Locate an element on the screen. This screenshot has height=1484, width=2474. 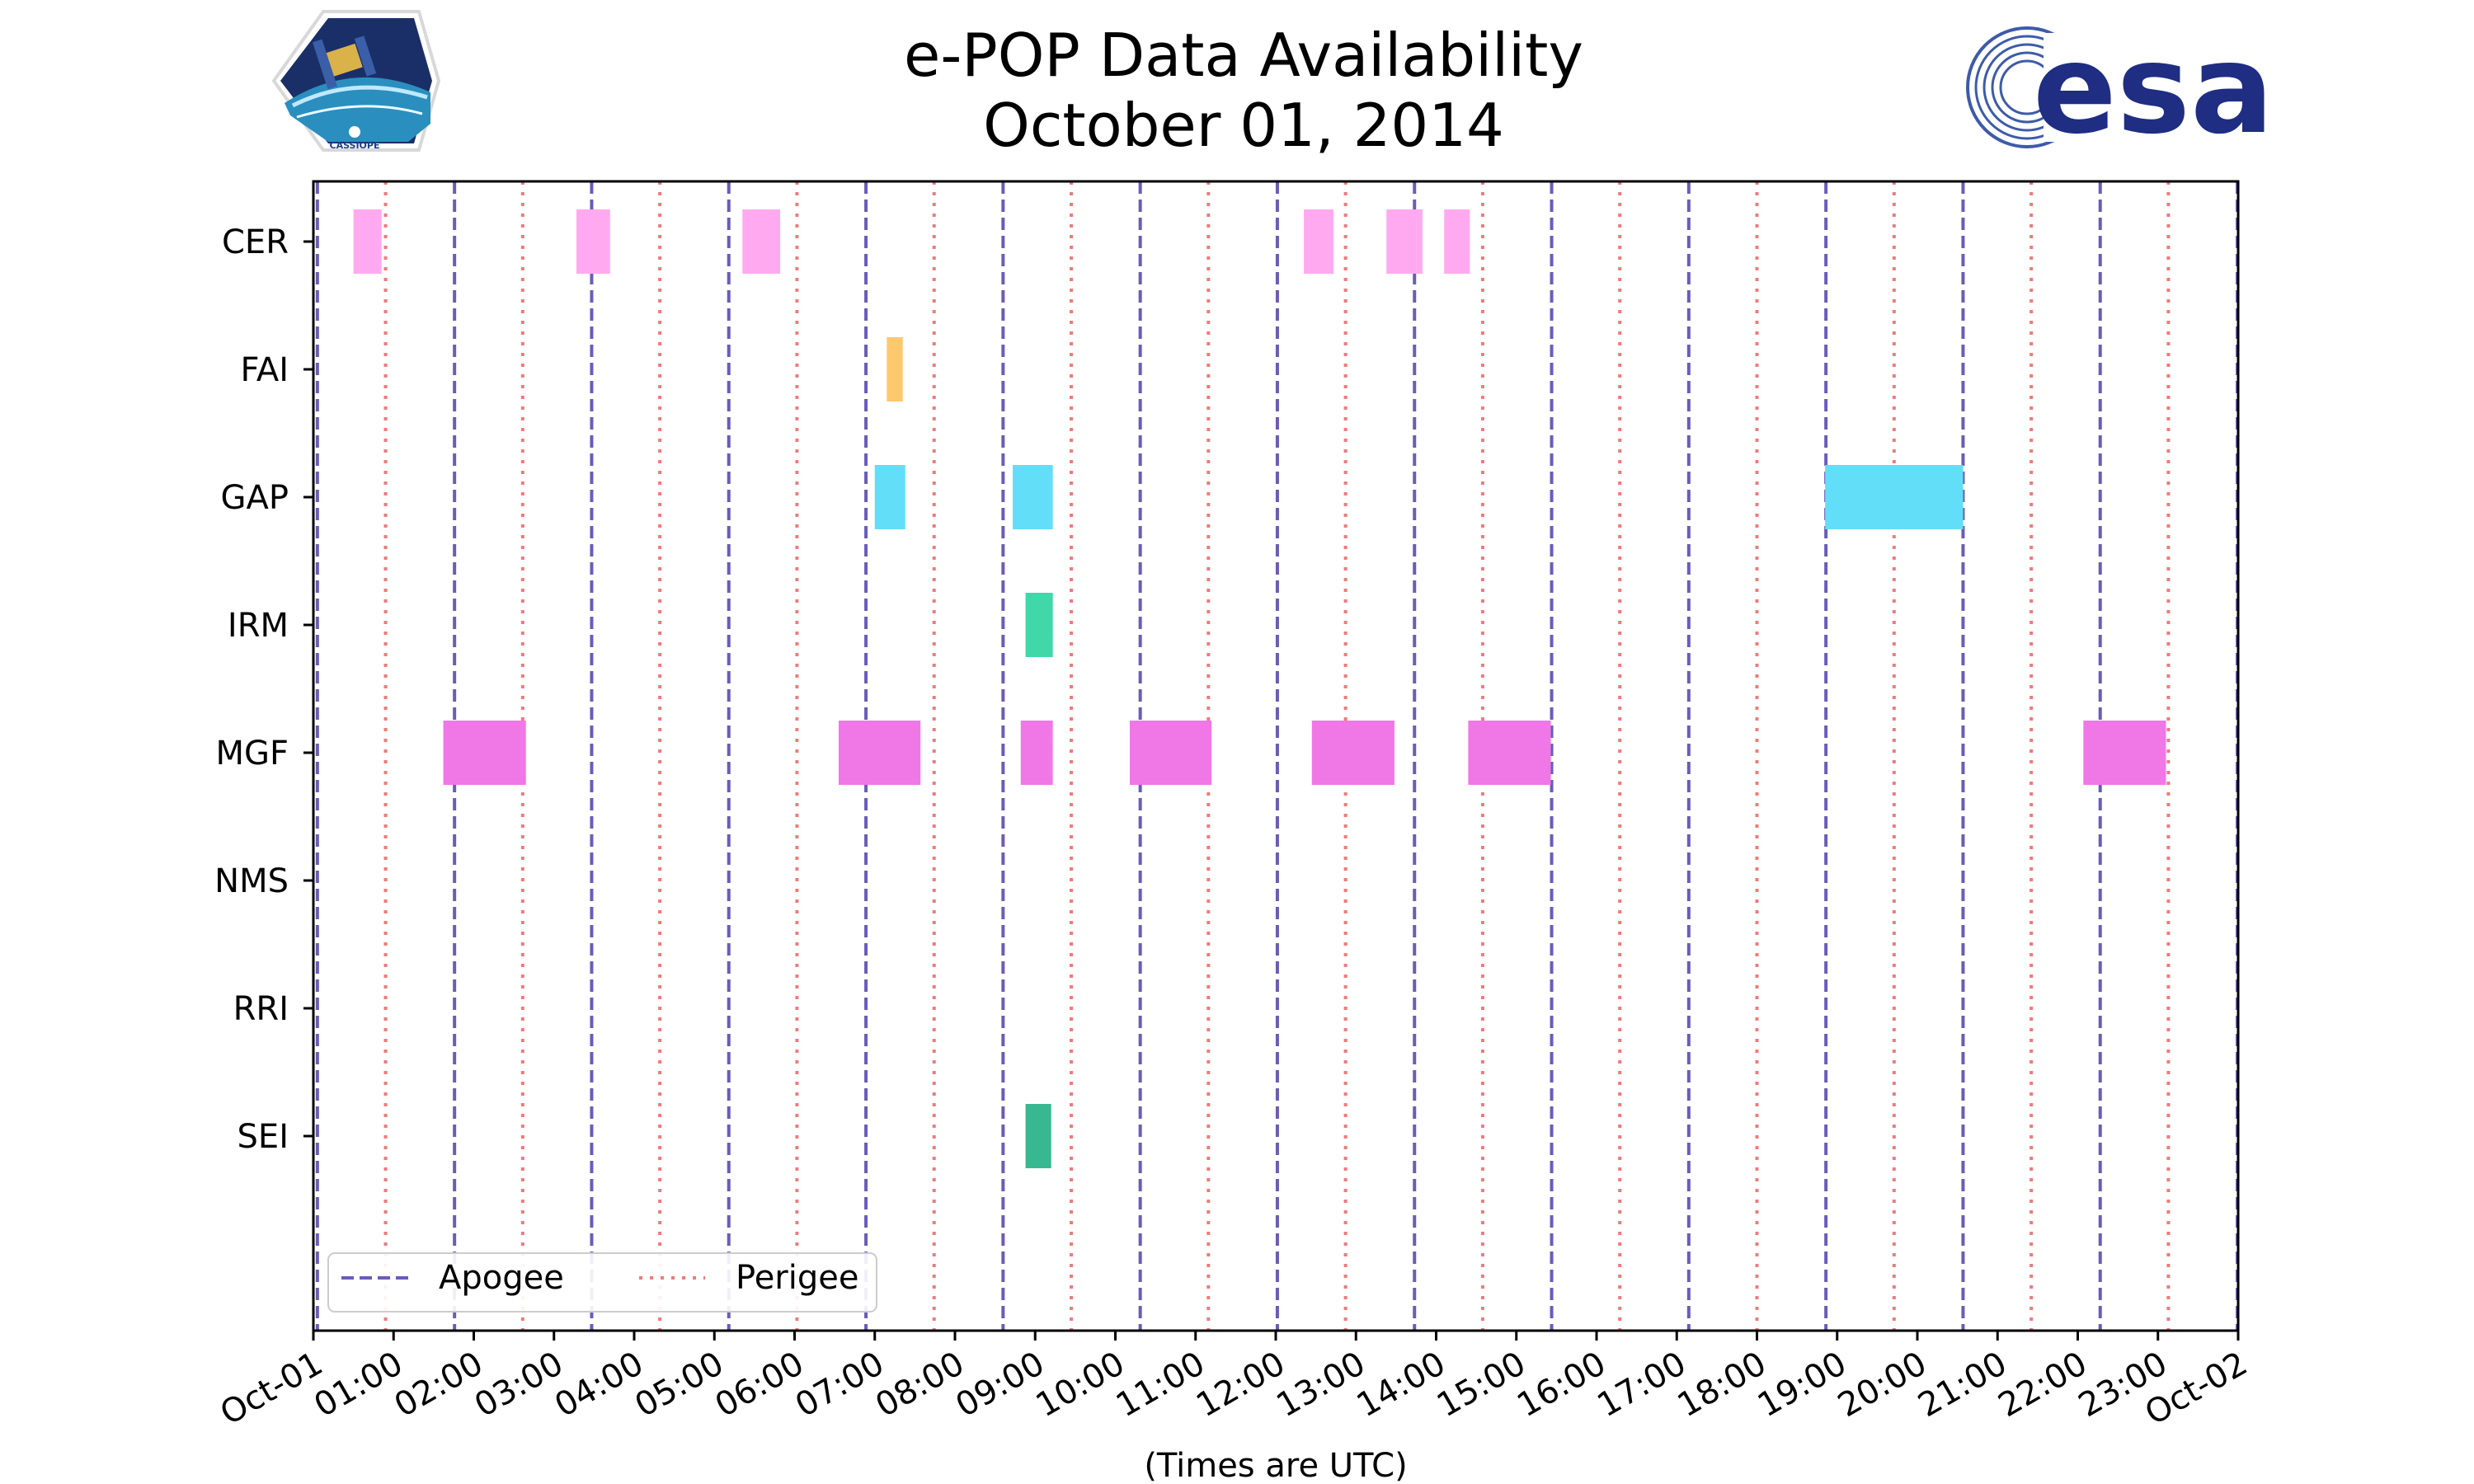
x-tick-label: 07:00 is located at coordinates (840, 1385).